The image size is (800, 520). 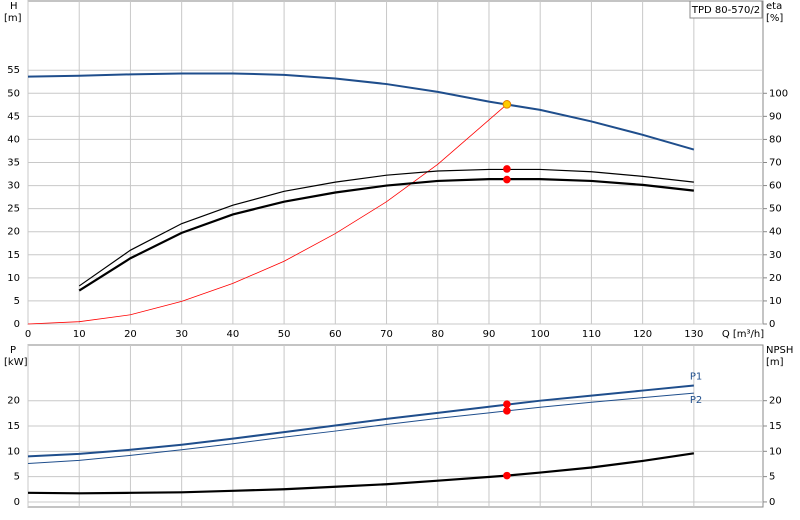 I want to click on y-axis-unit: [kW], so click(x=16, y=362).